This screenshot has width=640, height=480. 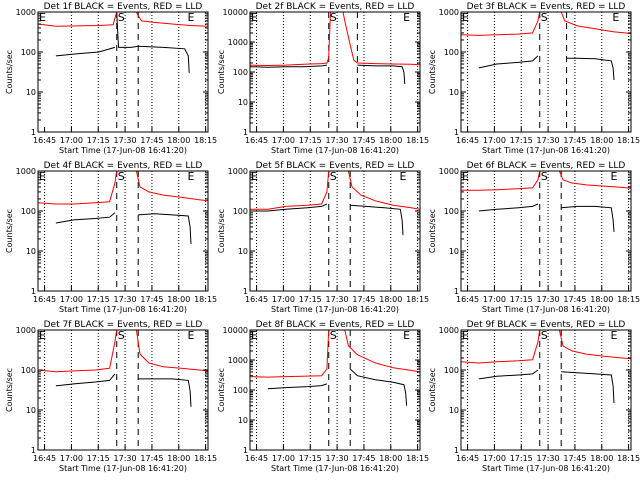 I want to click on panel-title: Det 9f BLACK = Events, RED = LLD, so click(x=546, y=325).